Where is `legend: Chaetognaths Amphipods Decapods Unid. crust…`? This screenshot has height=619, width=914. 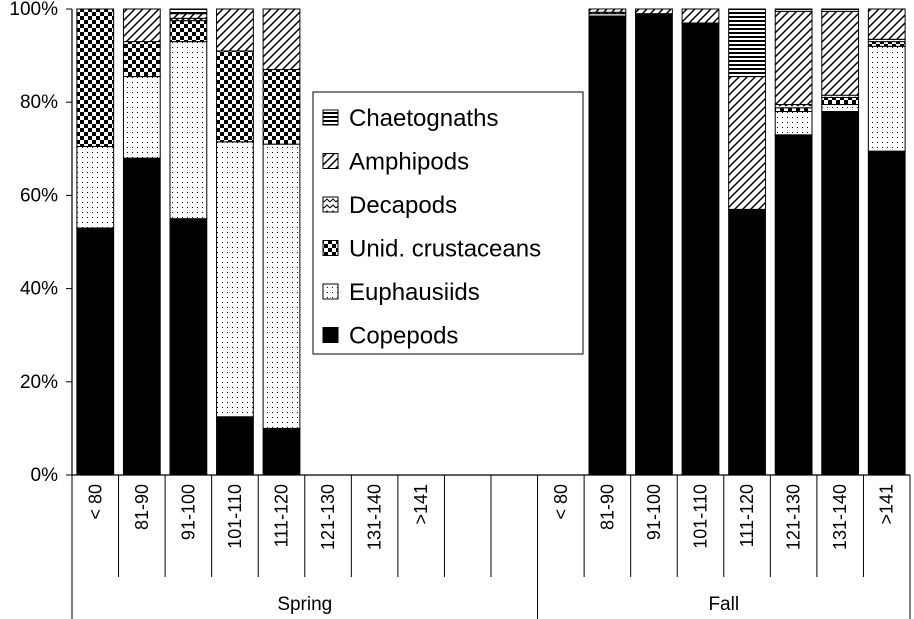
legend: Chaetognaths Amphipods Decapods Unid. crust… is located at coordinates (448, 223).